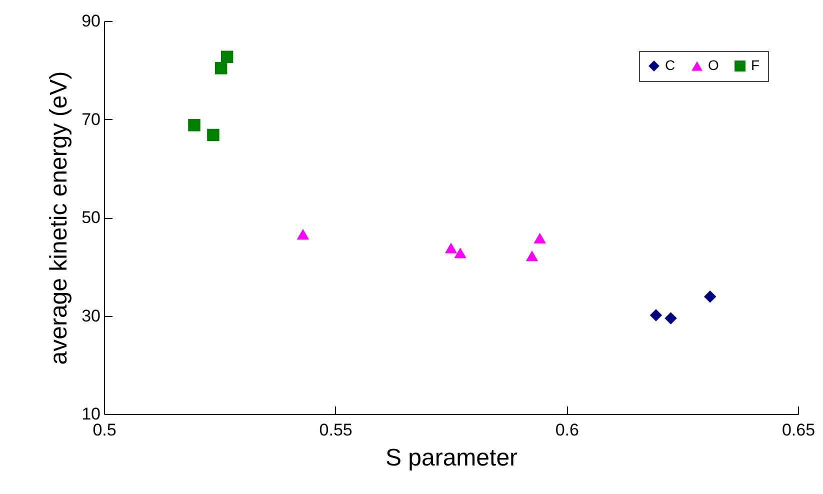 This screenshot has height=494, width=823. What do you see at coordinates (567, 430) in the screenshot?
I see `x-tick-label: 0.6` at bounding box center [567, 430].